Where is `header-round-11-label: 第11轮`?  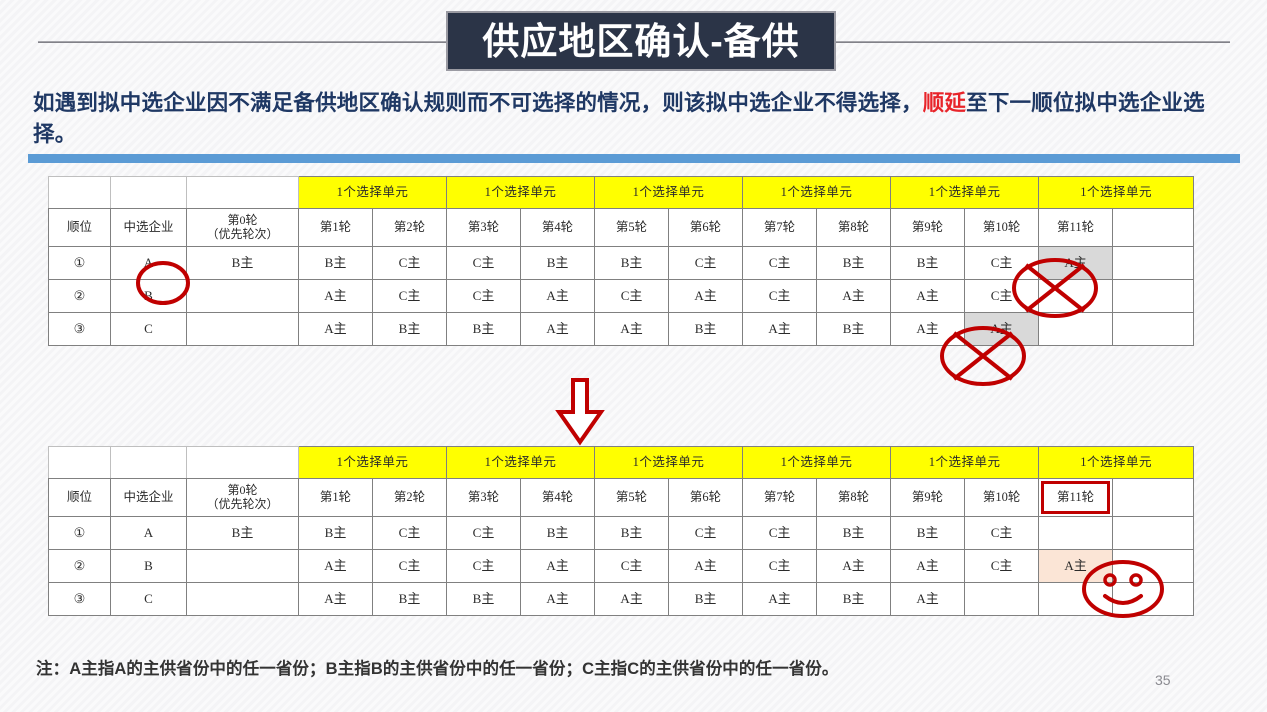 header-round-11-label: 第11轮 is located at coordinates (1076, 497).